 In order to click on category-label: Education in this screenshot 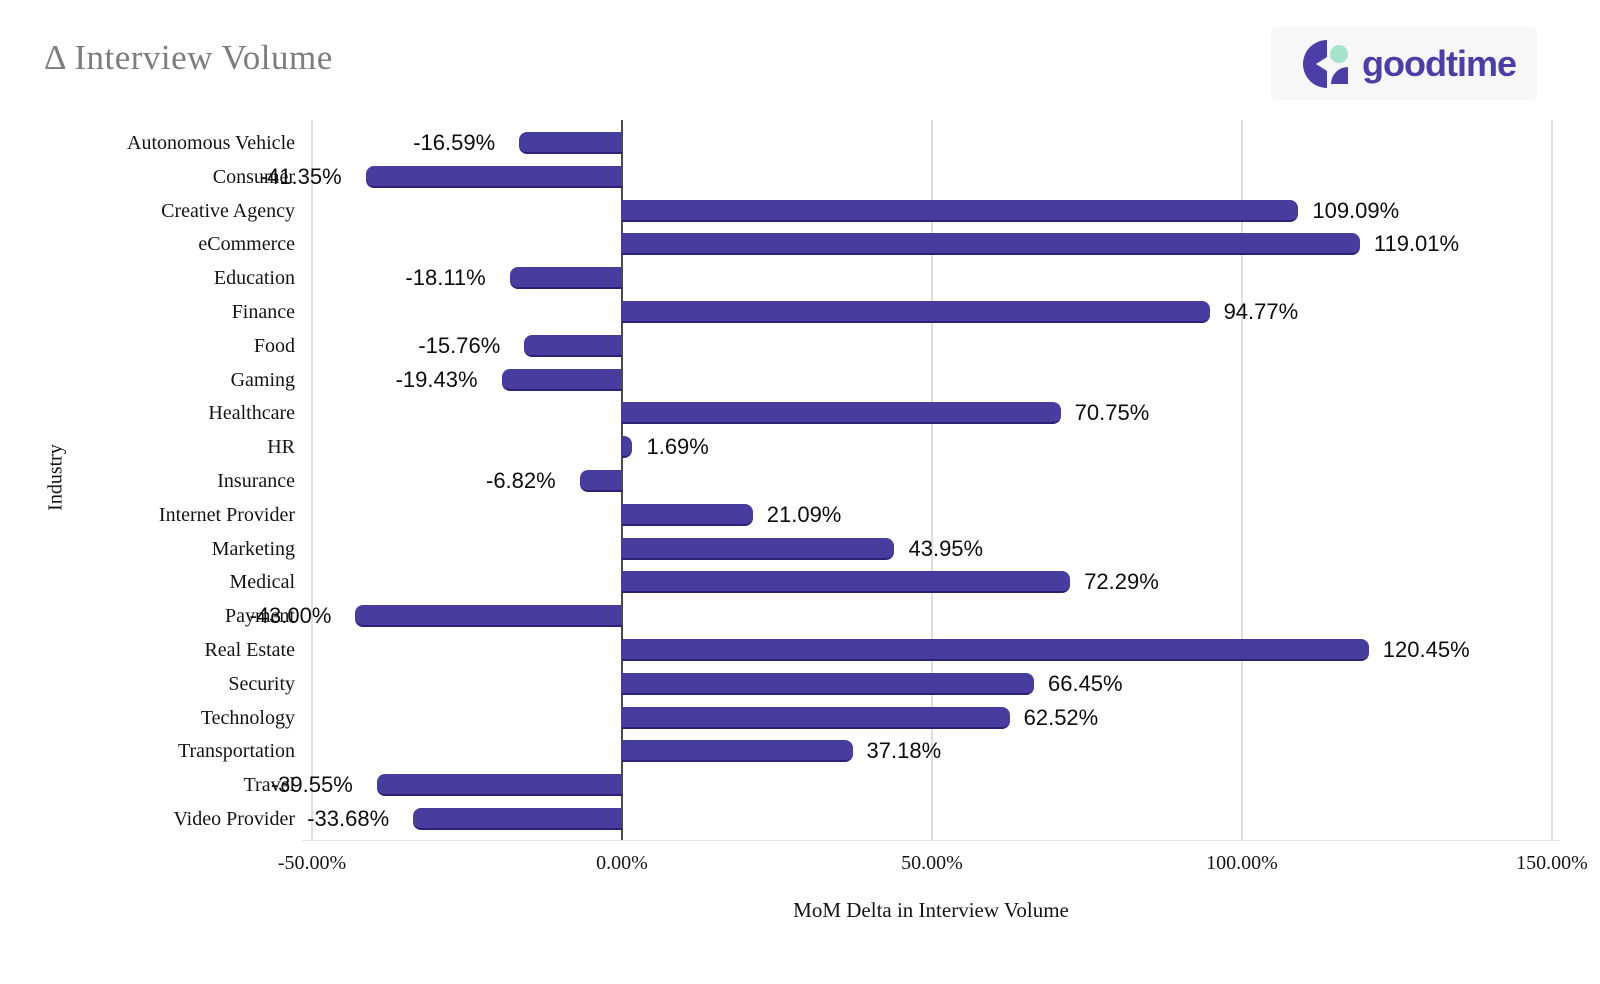, I will do `click(254, 278)`.